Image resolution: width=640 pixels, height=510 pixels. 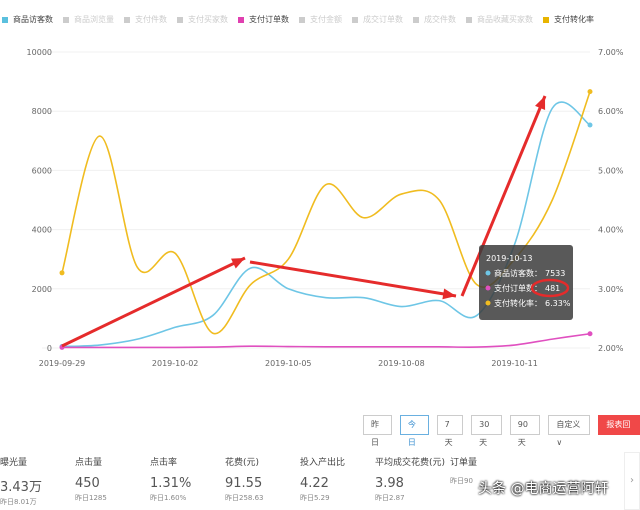 I want to click on y-left-tick-label: 2000, so click(x=42, y=289).